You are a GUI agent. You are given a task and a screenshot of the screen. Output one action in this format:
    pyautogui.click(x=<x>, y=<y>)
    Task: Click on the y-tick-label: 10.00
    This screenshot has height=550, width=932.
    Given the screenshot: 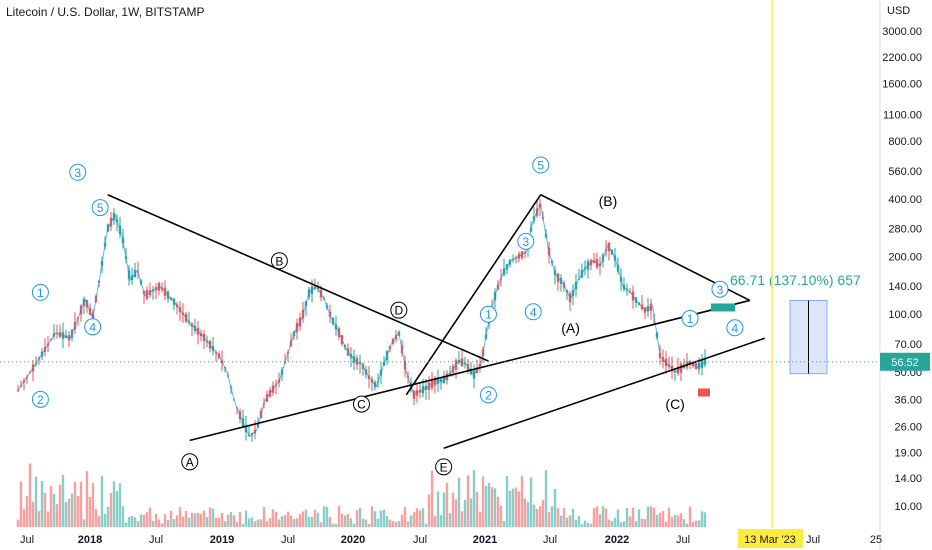 What is the action you would take?
    pyautogui.click(x=908, y=507)
    